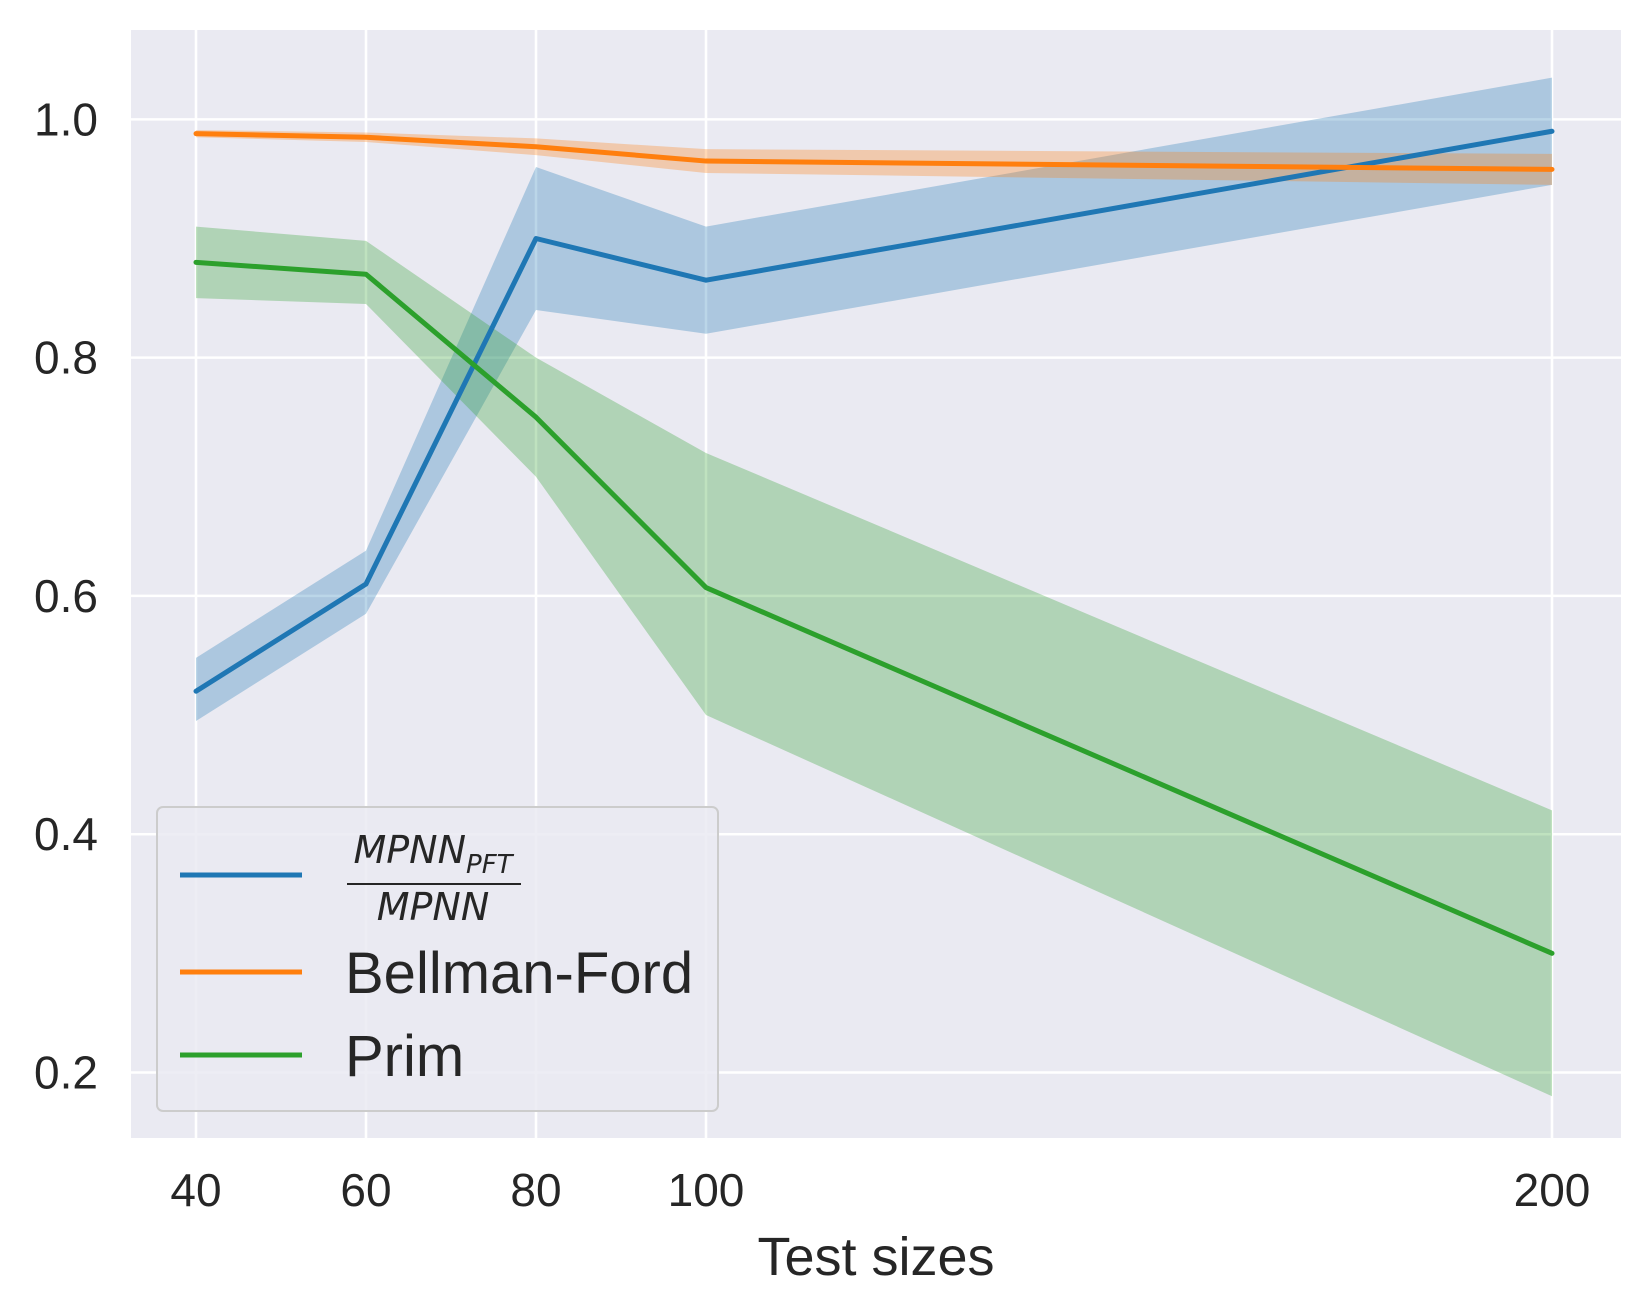  What do you see at coordinates (66, 1072) in the screenshot?
I see `y-tick-label: 0.2` at bounding box center [66, 1072].